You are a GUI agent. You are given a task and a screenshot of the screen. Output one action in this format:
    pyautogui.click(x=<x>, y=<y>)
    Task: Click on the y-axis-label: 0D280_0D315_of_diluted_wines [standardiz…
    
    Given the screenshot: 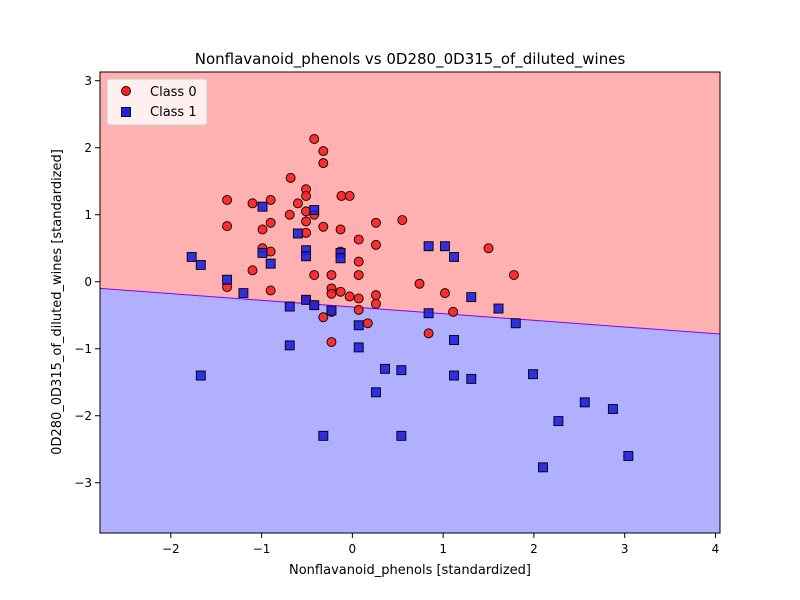 What is the action you would take?
    pyautogui.click(x=57, y=302)
    